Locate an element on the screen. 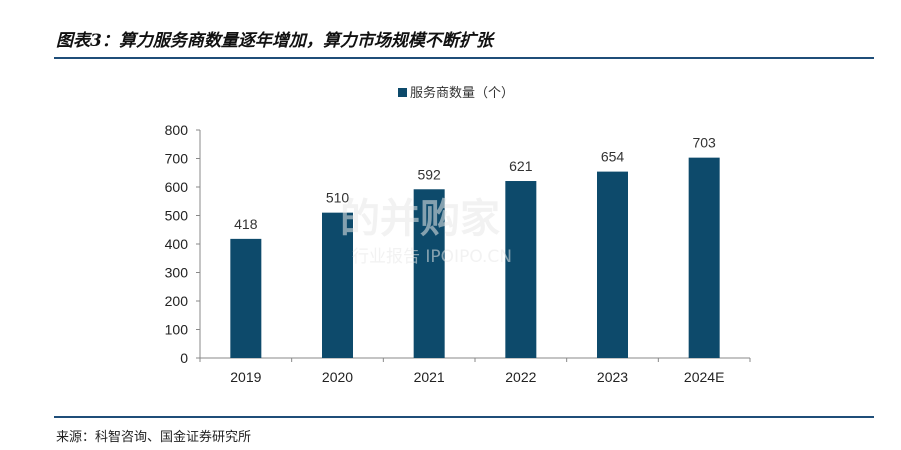  bottom-rule is located at coordinates (464, 417).